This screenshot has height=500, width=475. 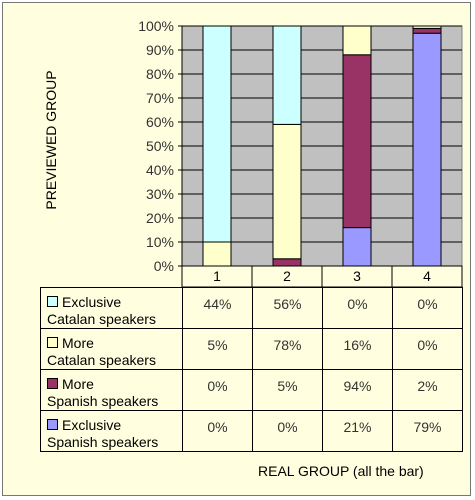 What do you see at coordinates (160, 194) in the screenshot?
I see `y-tick-label: 30%` at bounding box center [160, 194].